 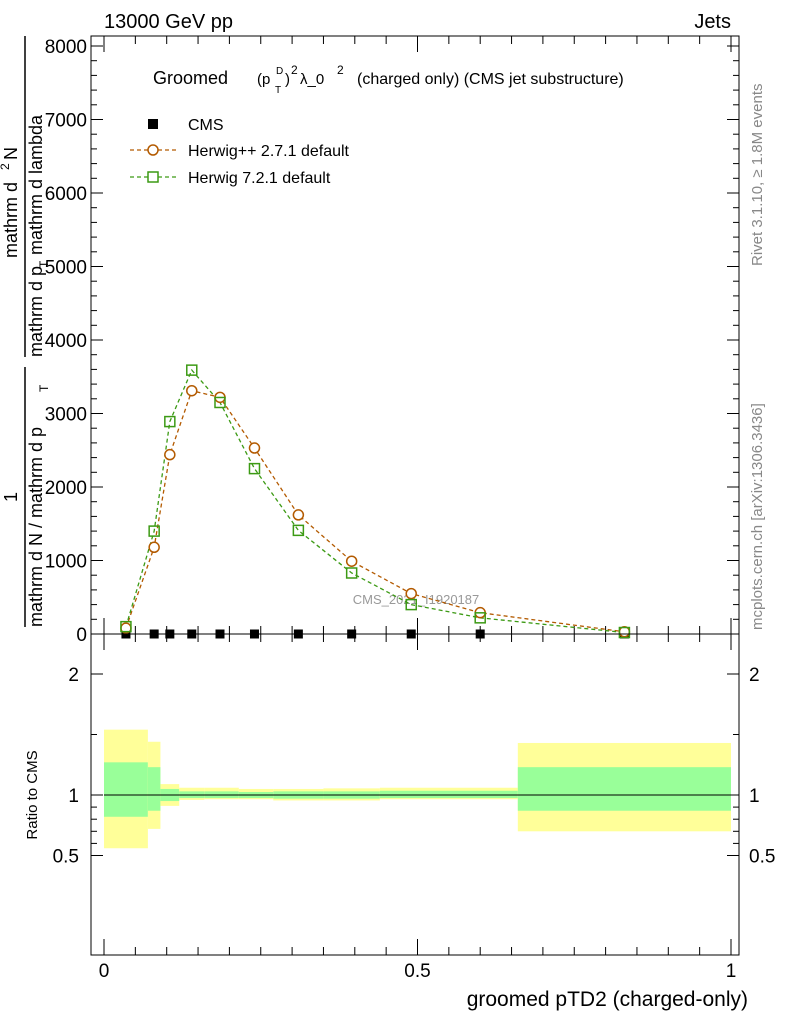 What do you see at coordinates (81, 635) in the screenshot?
I see `main-y-tick-label: 0` at bounding box center [81, 635].